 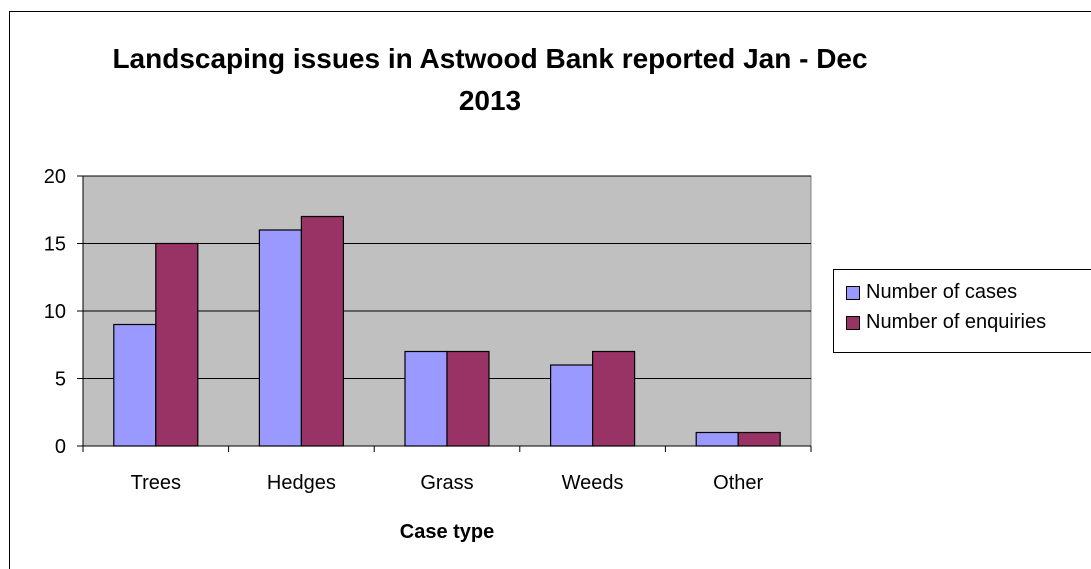 What do you see at coordinates (301, 483) in the screenshot?
I see `x-tick-label-hedges: Hedges` at bounding box center [301, 483].